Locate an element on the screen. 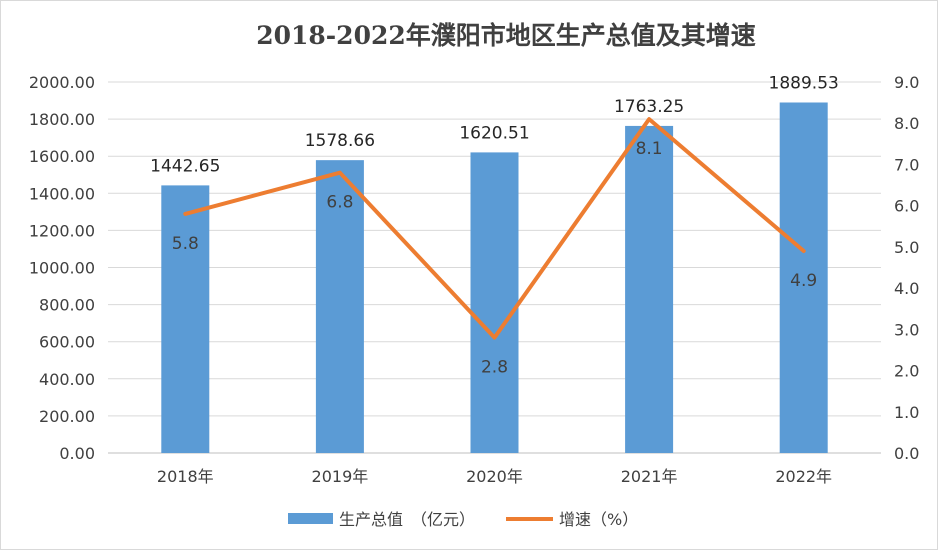 The image size is (938, 550). left-tick-label: 200.00 is located at coordinates (67, 416).